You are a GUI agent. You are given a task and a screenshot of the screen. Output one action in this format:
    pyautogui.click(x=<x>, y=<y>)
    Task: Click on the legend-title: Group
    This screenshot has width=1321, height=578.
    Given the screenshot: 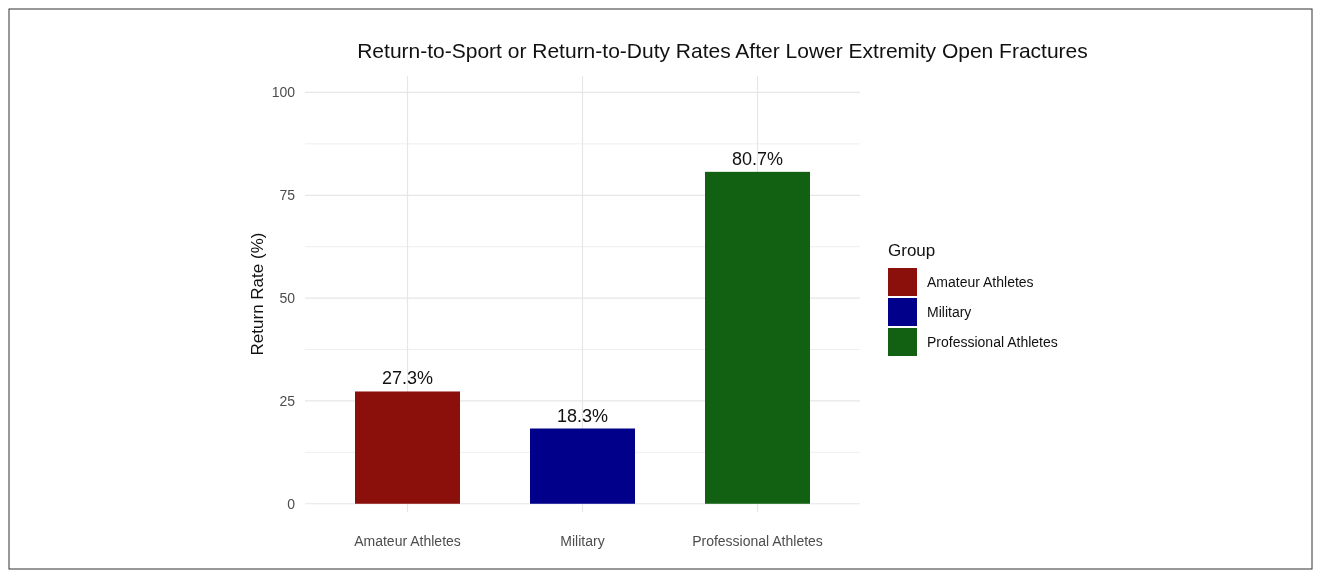 What is the action you would take?
    pyautogui.click(x=912, y=250)
    